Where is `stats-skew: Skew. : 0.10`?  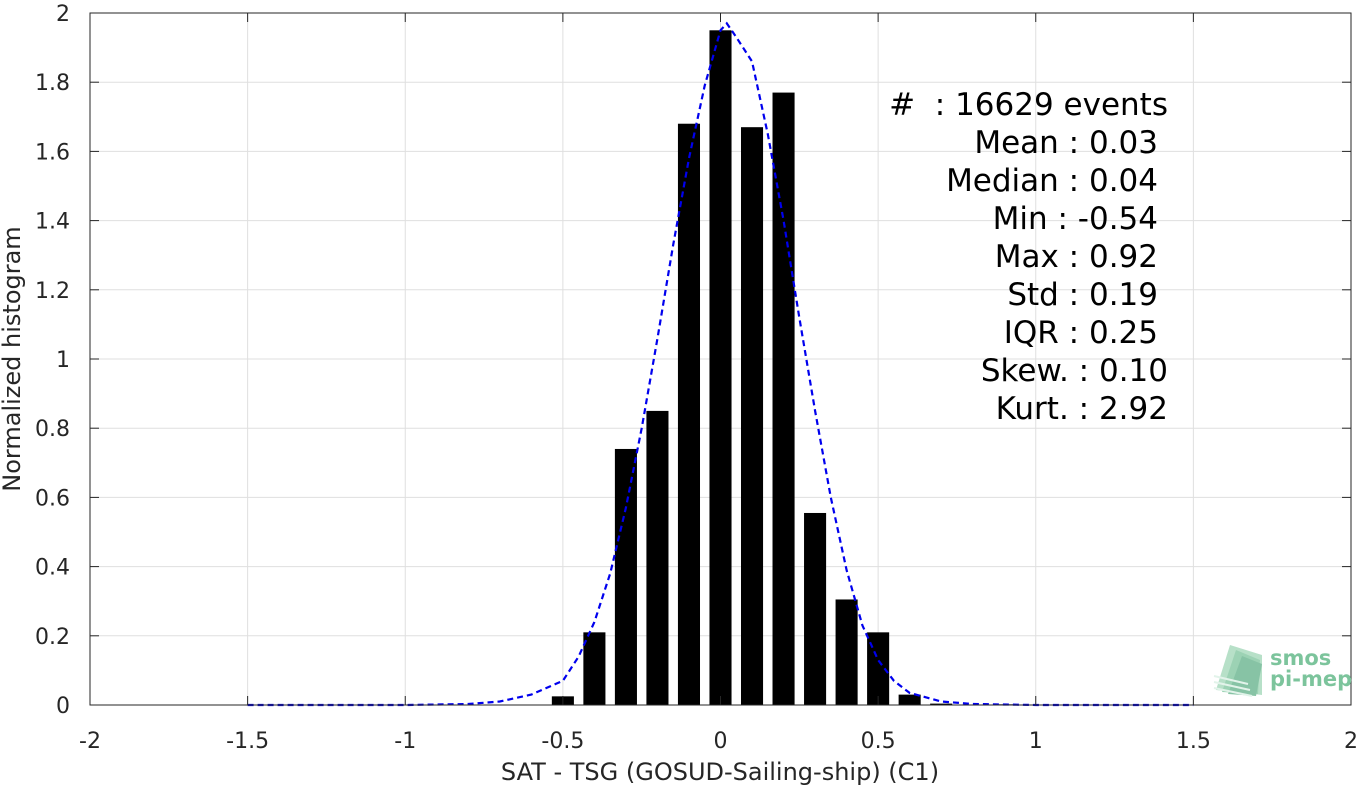
stats-skew: Skew. : 0.10 is located at coordinates (1074, 371).